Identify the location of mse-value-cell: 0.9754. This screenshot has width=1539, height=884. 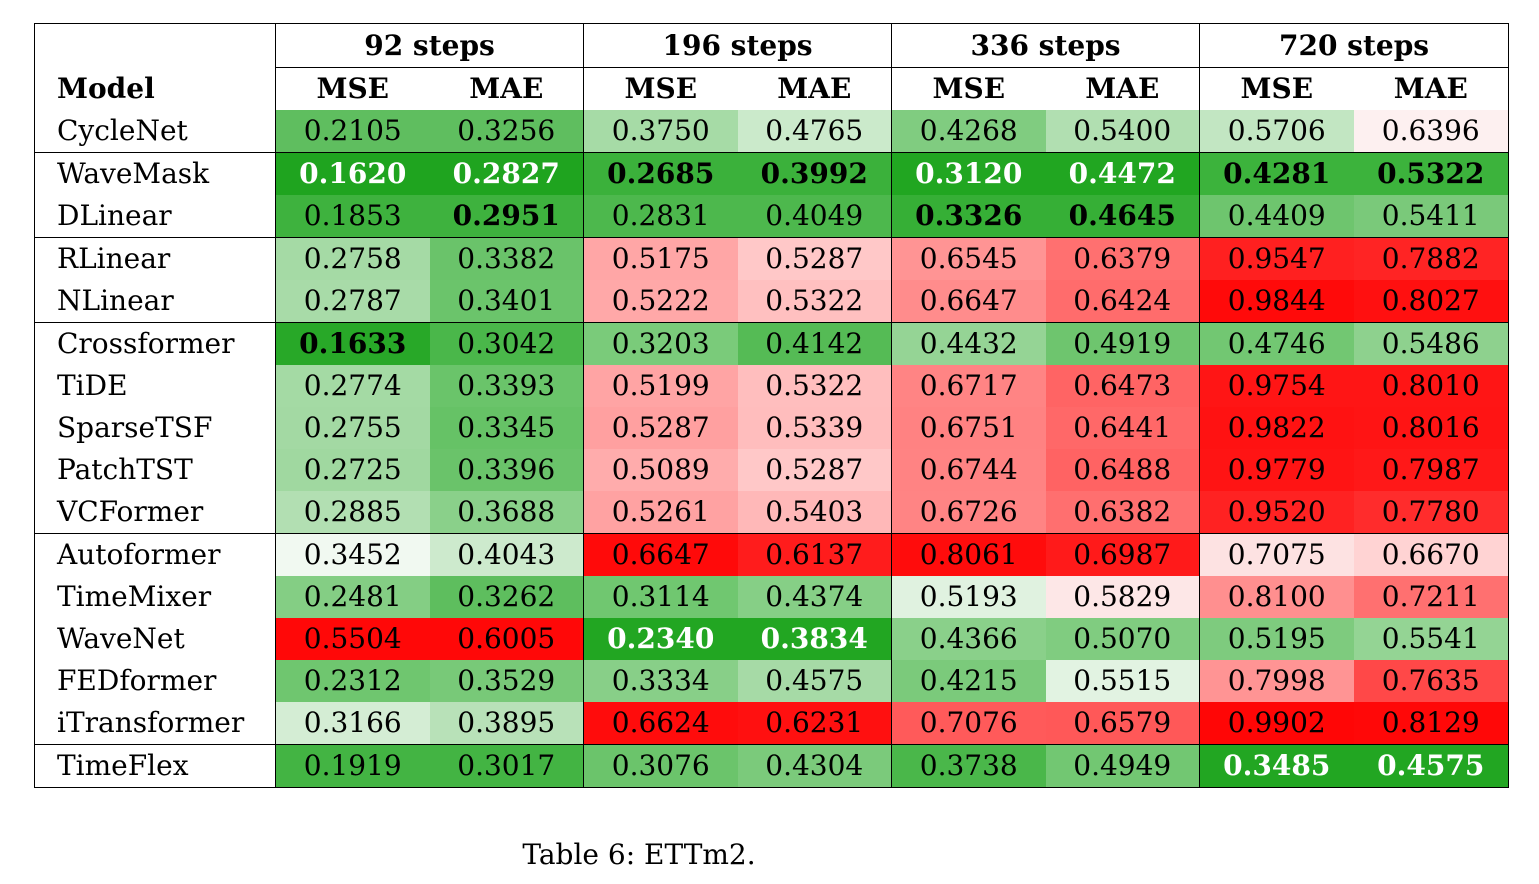
(1276, 386).